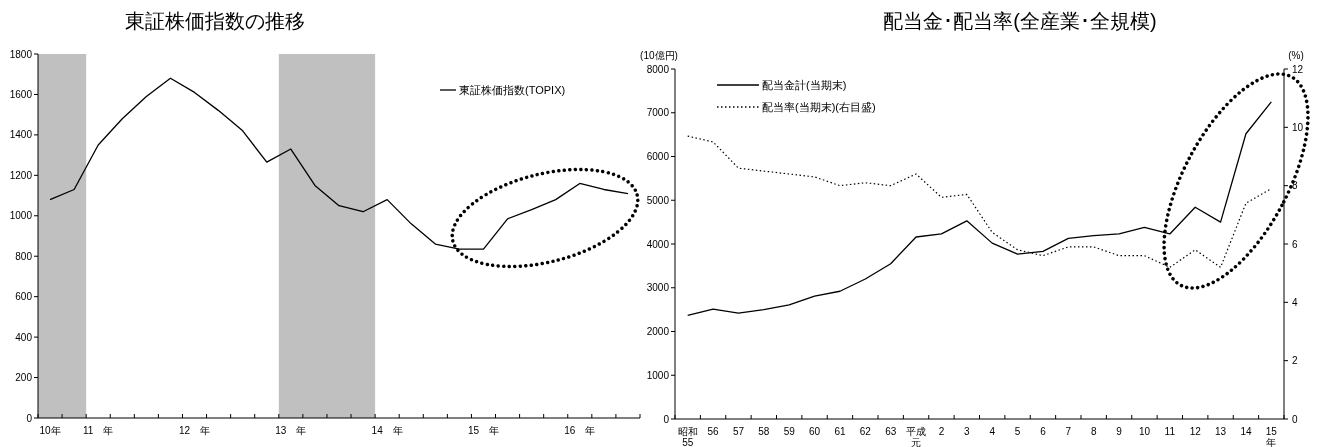 Image resolution: width=1321 pixels, height=447 pixels. I want to click on y-tick-label: 1200, so click(21, 175).